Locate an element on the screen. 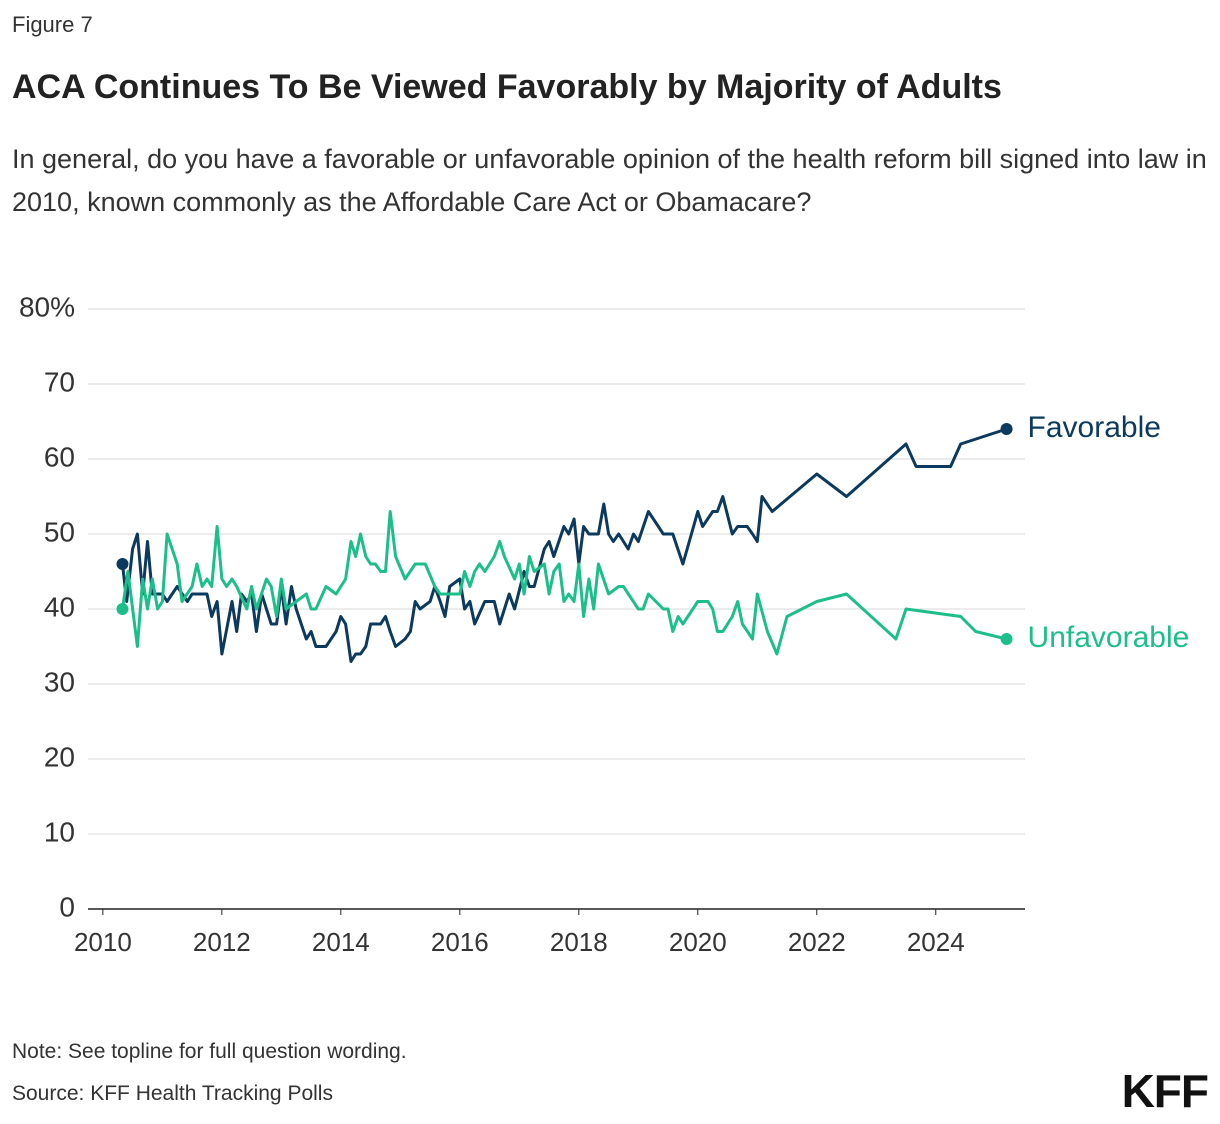 Image resolution: width=1220 pixels, height=1124 pixels. y-tick-label: 20 is located at coordinates (59, 756).